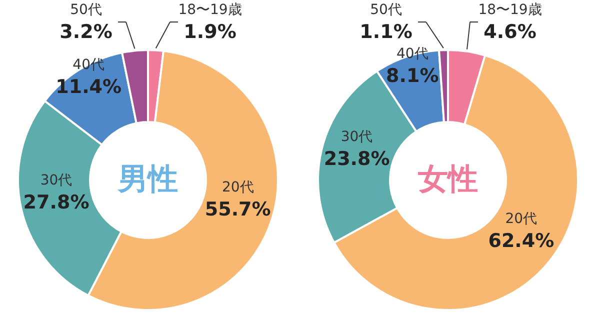 The width and height of the screenshot is (600, 332). Describe the element at coordinates (510, 32) in the screenshot. I see `data-label: 4.6%` at that location.